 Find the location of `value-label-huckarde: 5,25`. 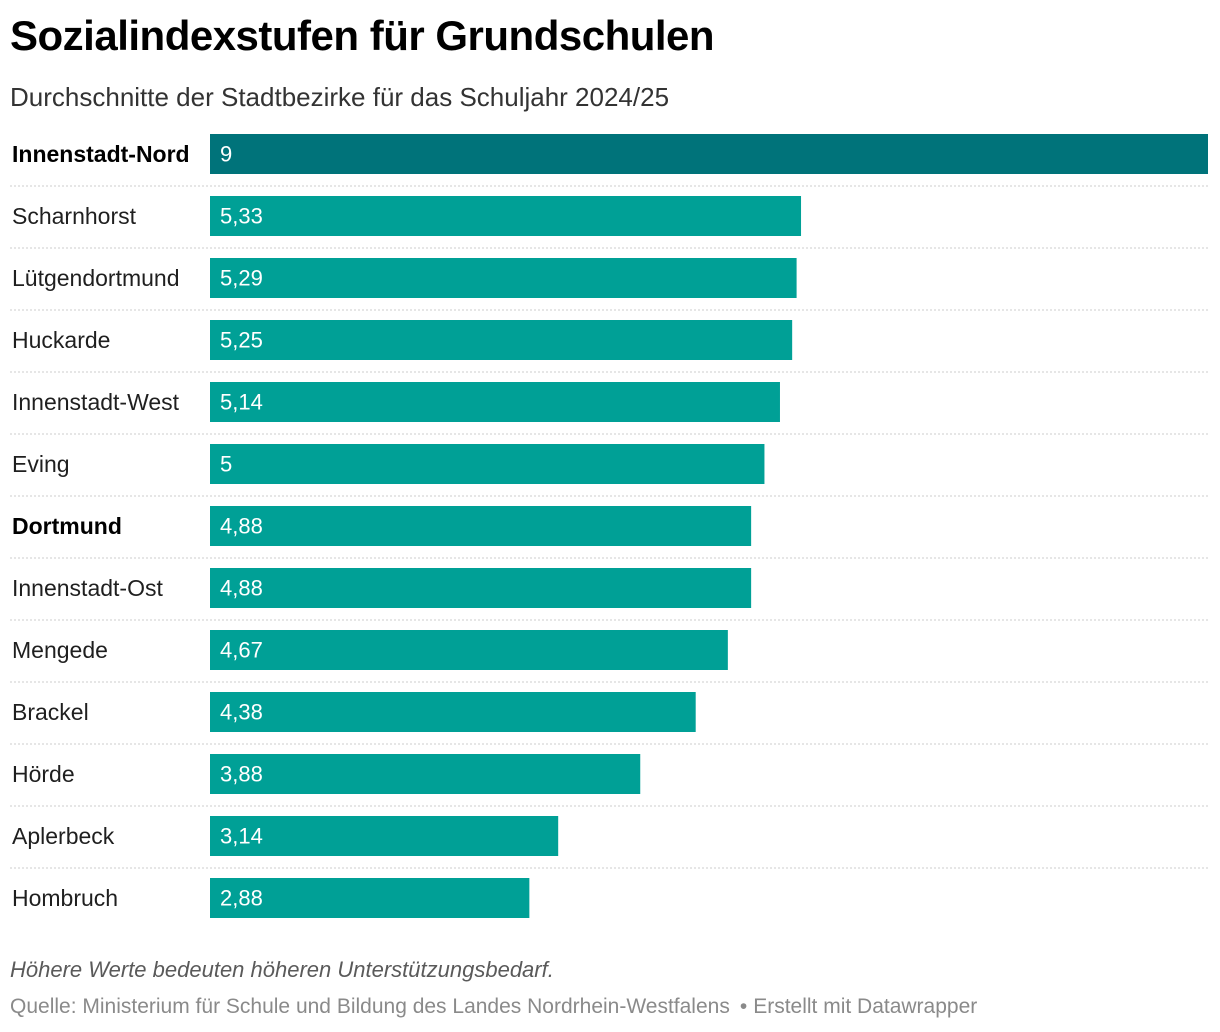

value-label-huckarde: 5,25 is located at coordinates (241, 340).